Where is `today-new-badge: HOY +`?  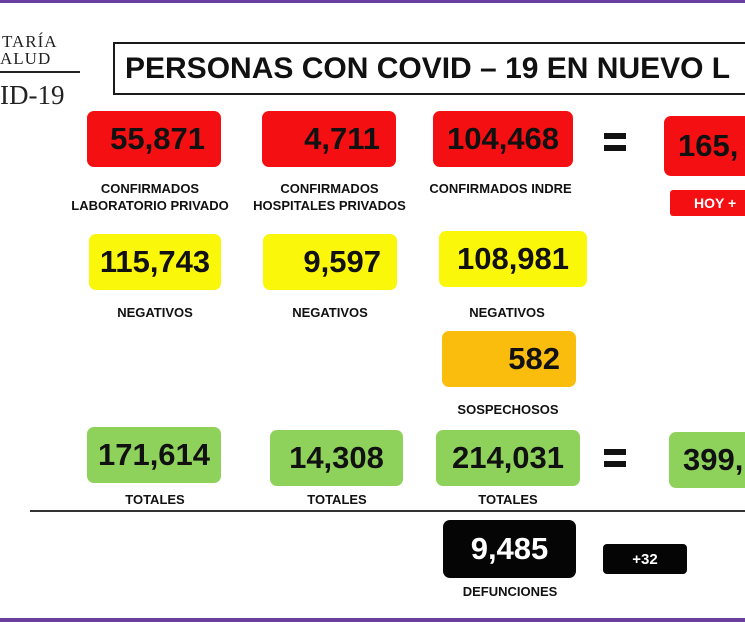 today-new-badge: HOY + is located at coordinates (707, 203).